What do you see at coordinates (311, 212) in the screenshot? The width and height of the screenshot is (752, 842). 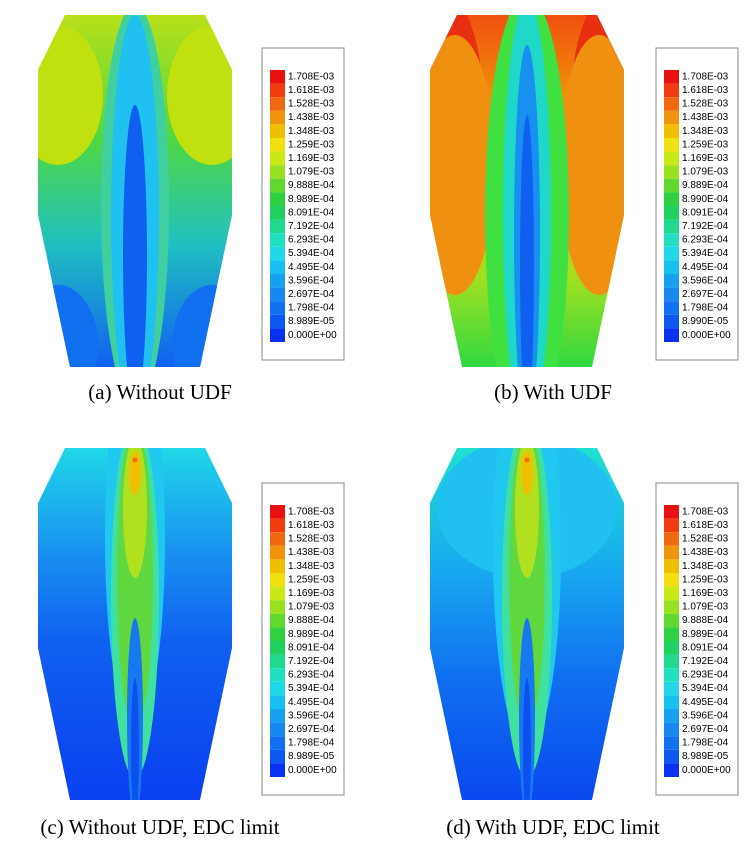 I see `legend-label: 8.091E-04` at bounding box center [311, 212].